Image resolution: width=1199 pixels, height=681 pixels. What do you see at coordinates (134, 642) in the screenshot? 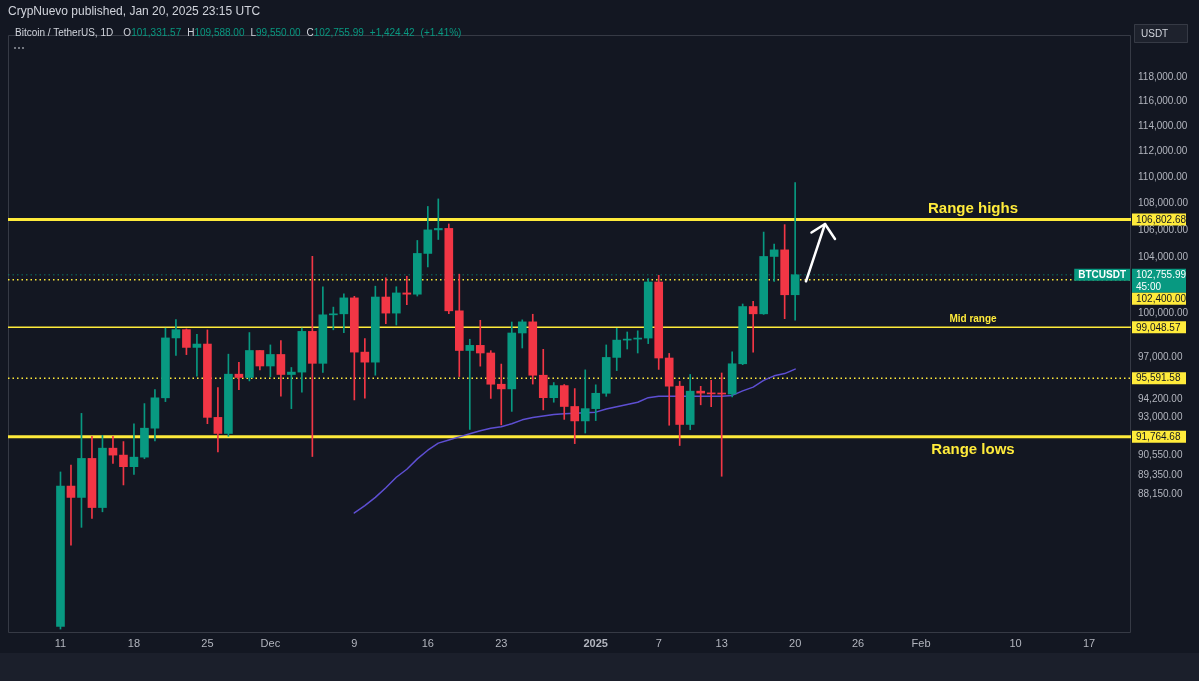
I see `x-tick-label: 18` at bounding box center [134, 642].